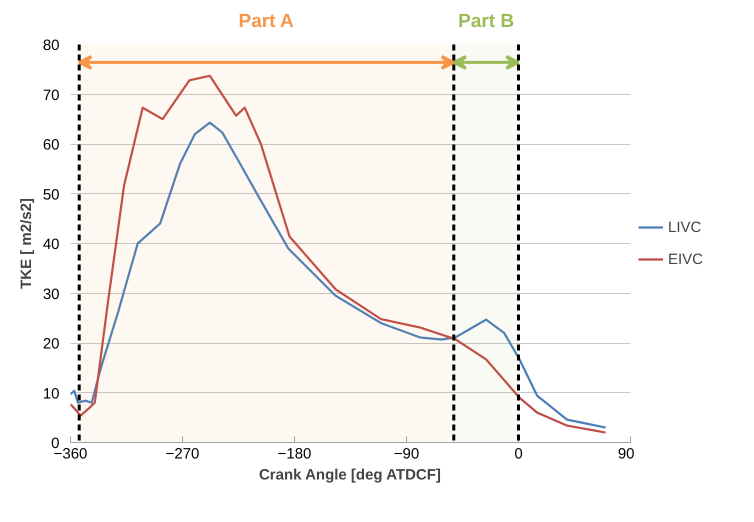 The image size is (754, 522). What do you see at coordinates (266, 21) in the screenshot?
I see `band-label: Part A` at bounding box center [266, 21].